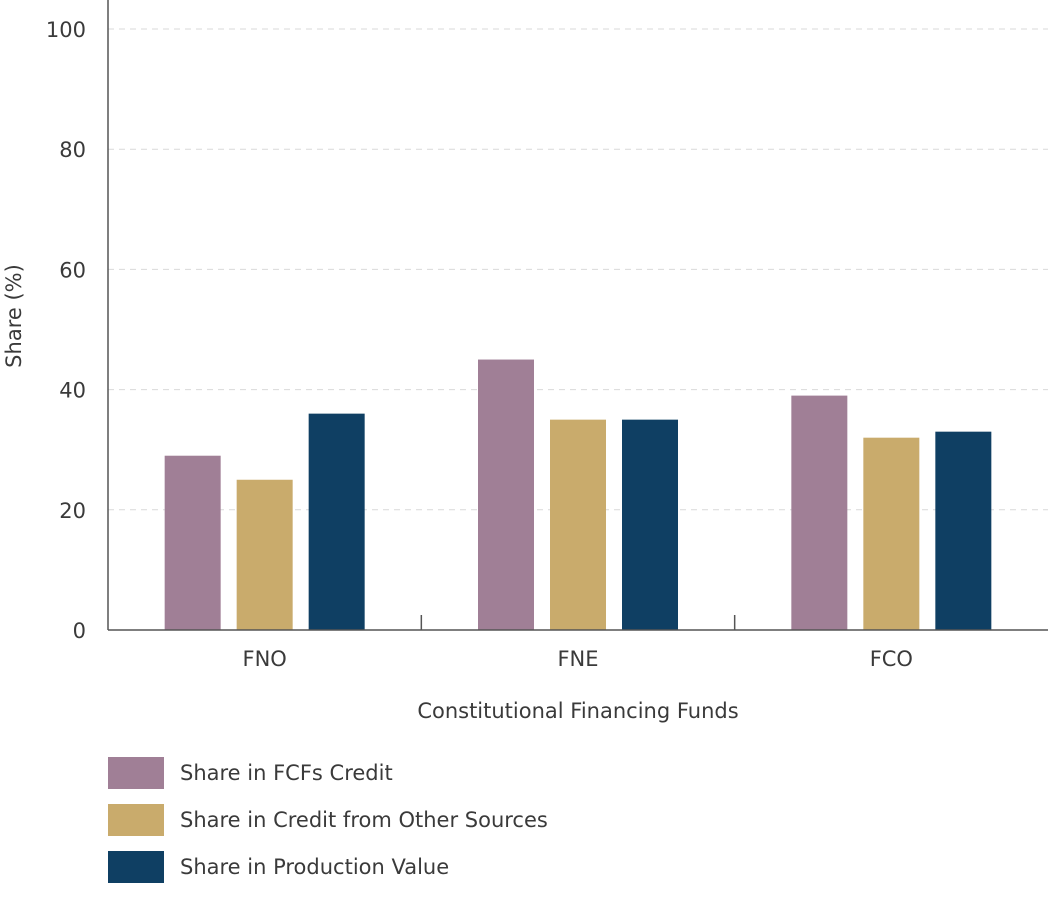 The width and height of the screenshot is (1050, 897). What do you see at coordinates (66, 30) in the screenshot?
I see `y-tick-label: 100` at bounding box center [66, 30].